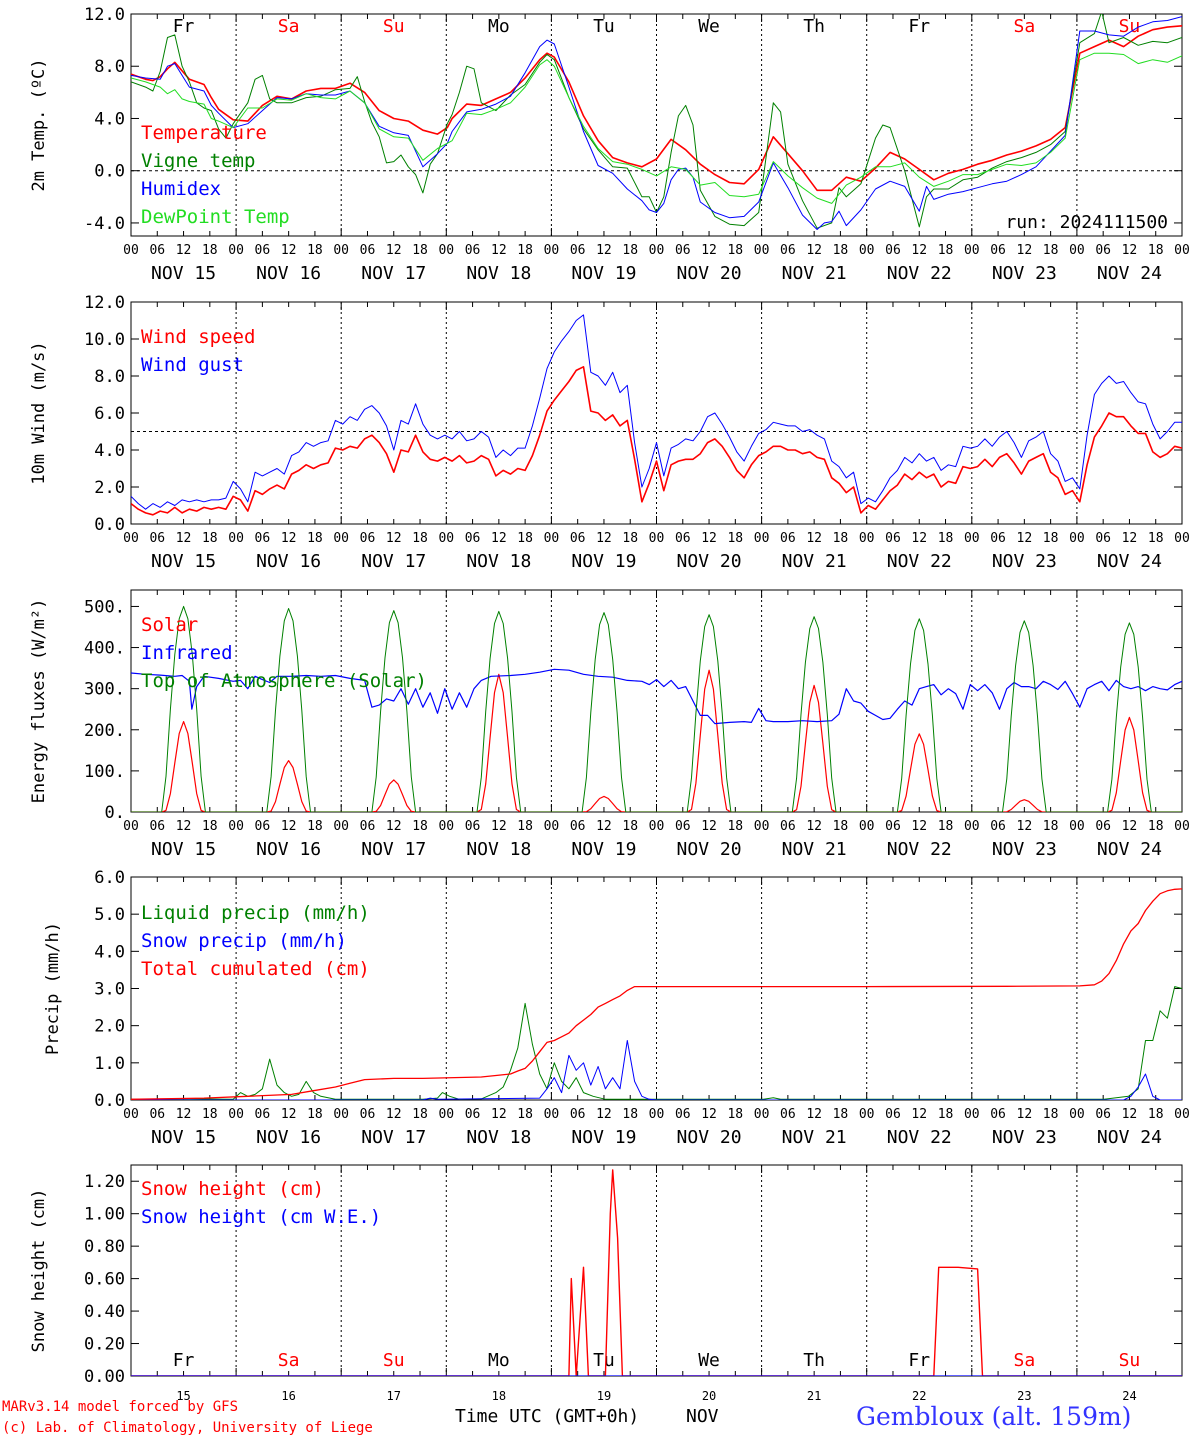 Image resolution: width=1194 pixels, height=1440 pixels. Describe the element at coordinates (994, 1416) in the screenshot. I see `station-name: Gembloux (alt. 159m)` at that location.